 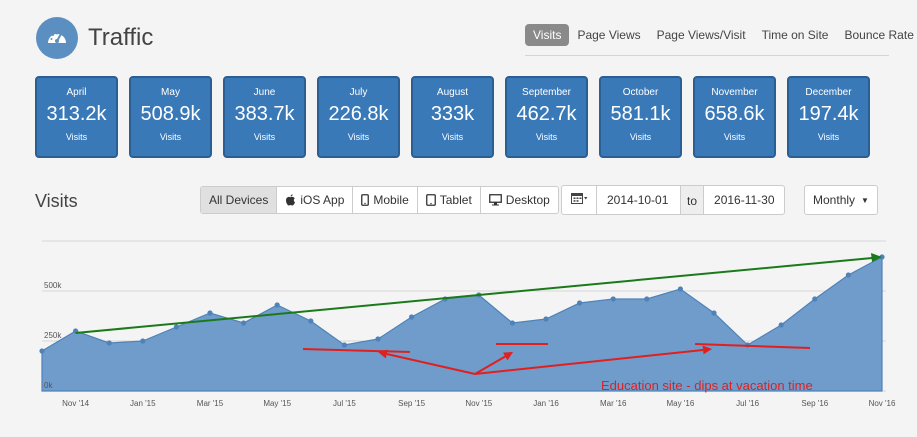 I want to click on stat-card-september: September 462.7k Visits, so click(x=546, y=117).